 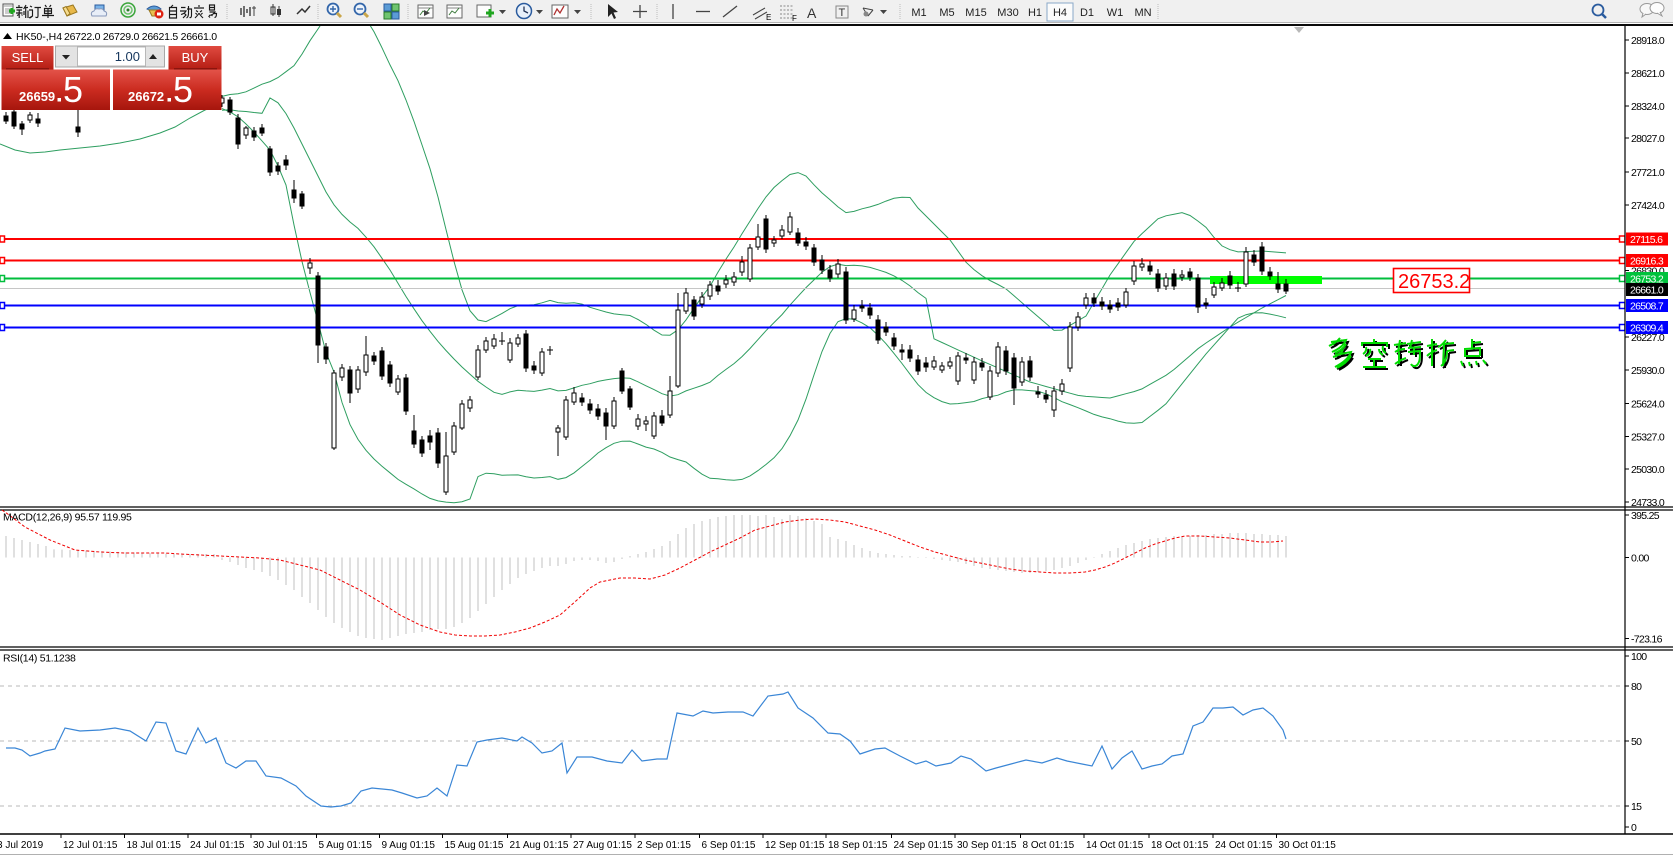 I want to click on svg-text: 9 Aug 01:15, so click(x=409, y=845).